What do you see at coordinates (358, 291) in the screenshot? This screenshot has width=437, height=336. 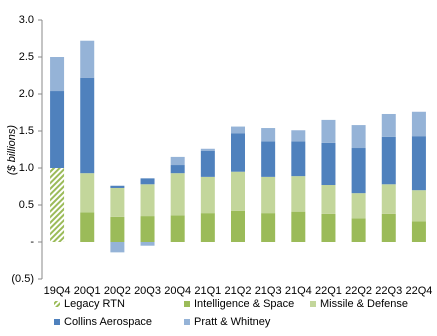 I see `x-tick-label: 22Q2` at bounding box center [358, 291].